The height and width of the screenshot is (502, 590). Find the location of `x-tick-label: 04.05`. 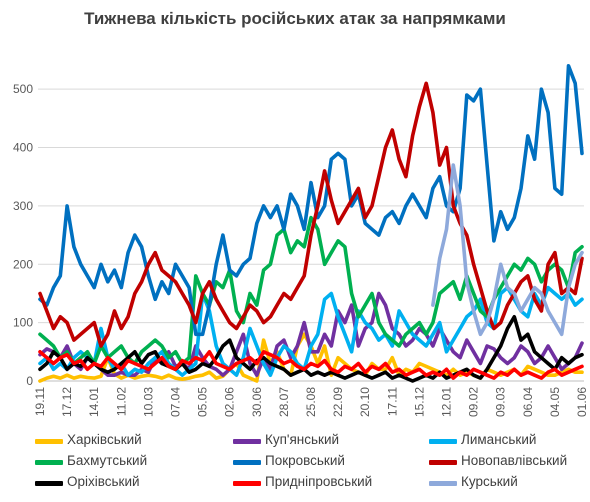

x-tick-label: 04.05 is located at coordinates (555, 402).